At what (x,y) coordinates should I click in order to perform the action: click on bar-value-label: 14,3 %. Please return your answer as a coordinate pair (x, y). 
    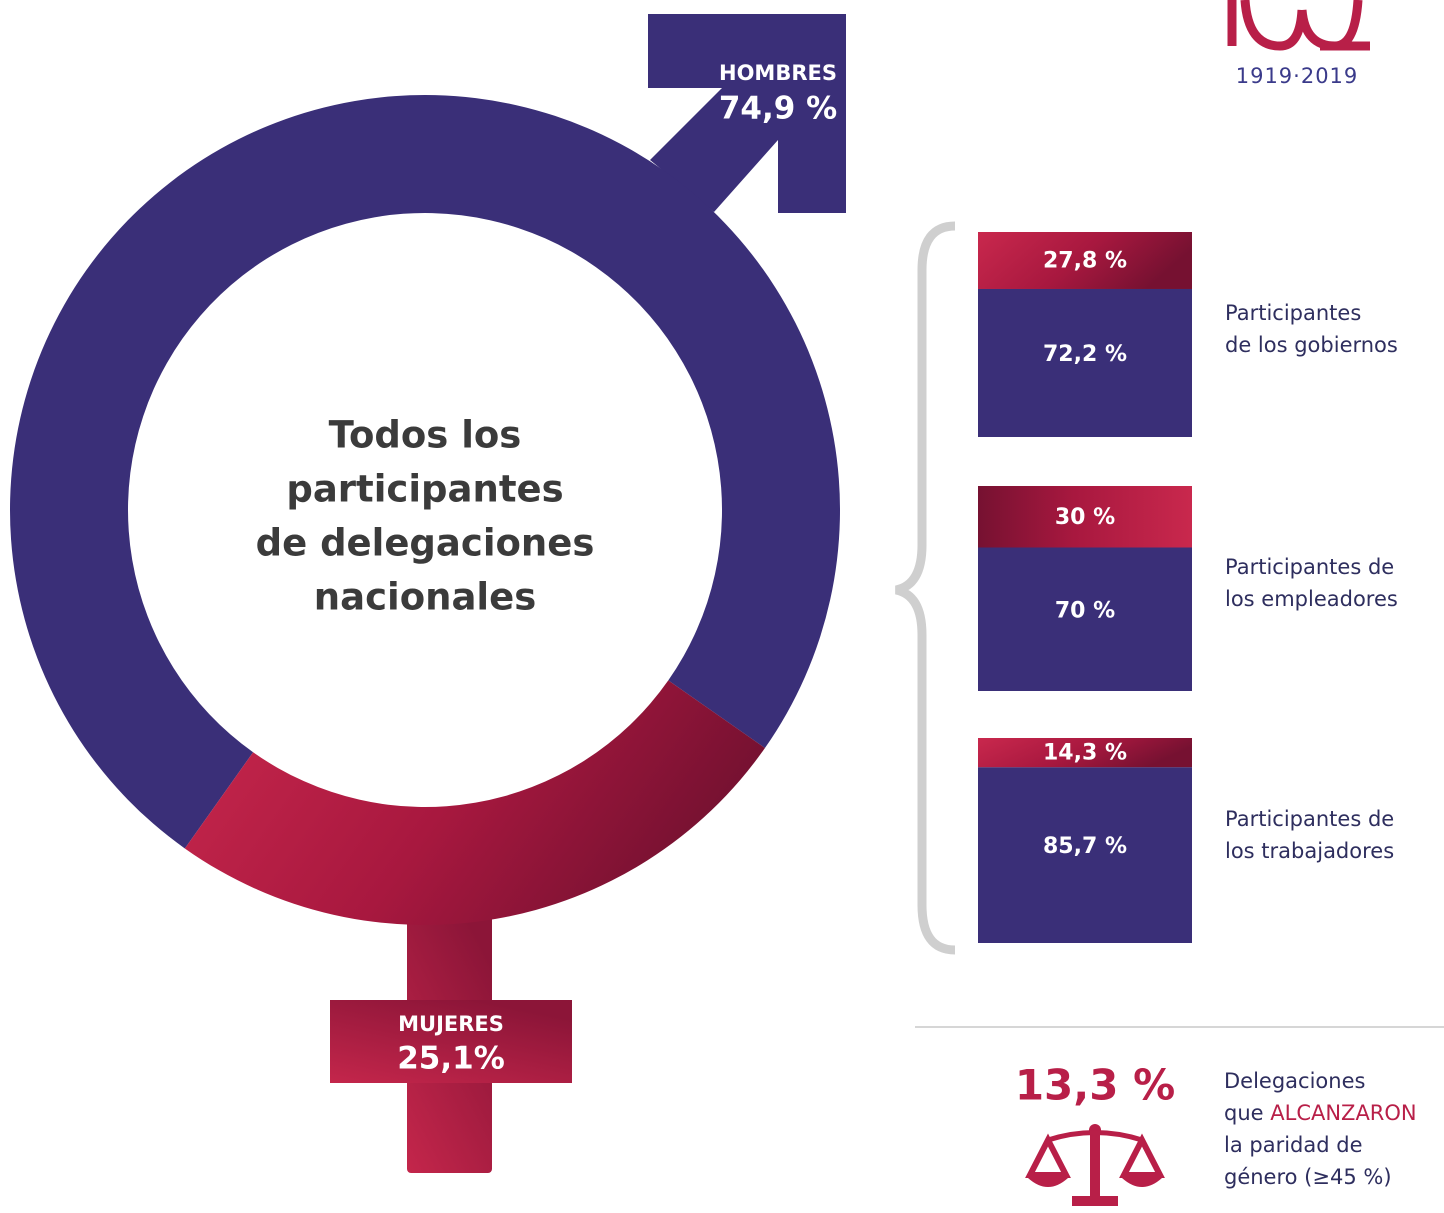
    Looking at the image, I should click on (1085, 753).